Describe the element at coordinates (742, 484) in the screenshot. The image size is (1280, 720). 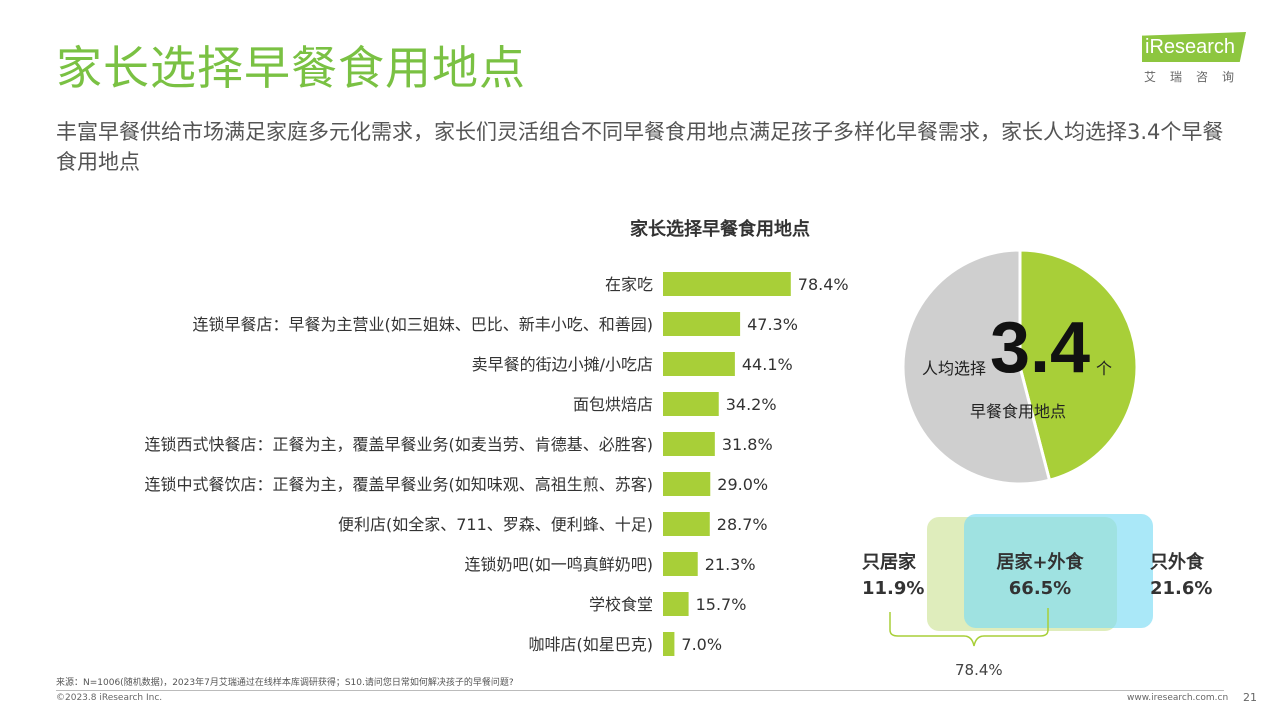
I see `value-label: 29.0%` at that location.